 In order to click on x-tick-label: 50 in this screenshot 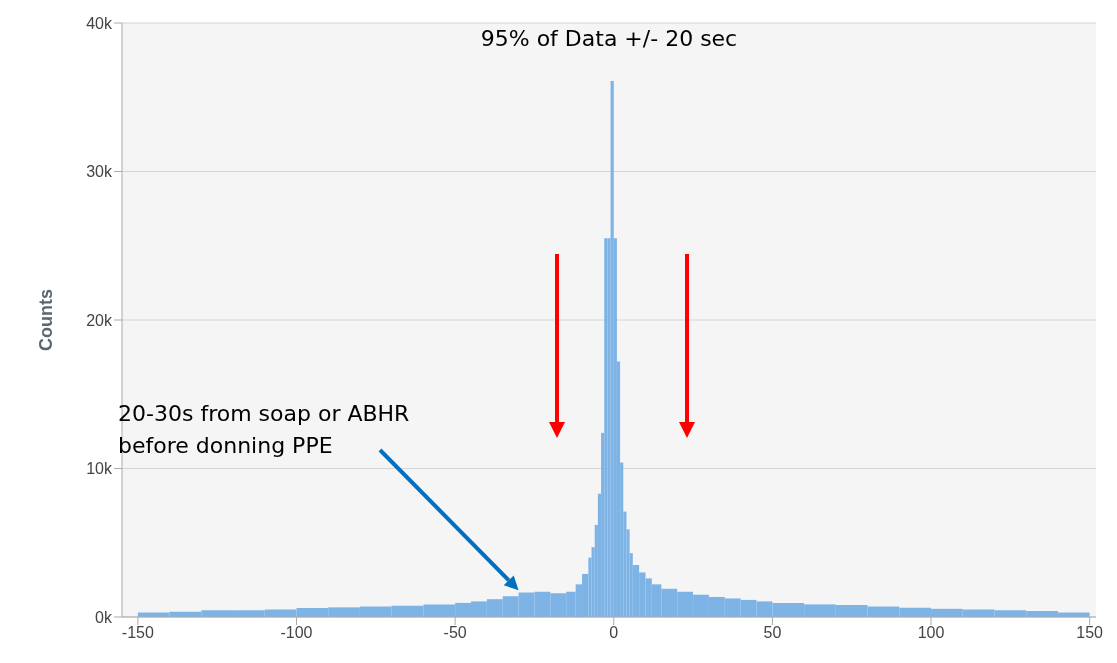, I will do `click(772, 633)`.